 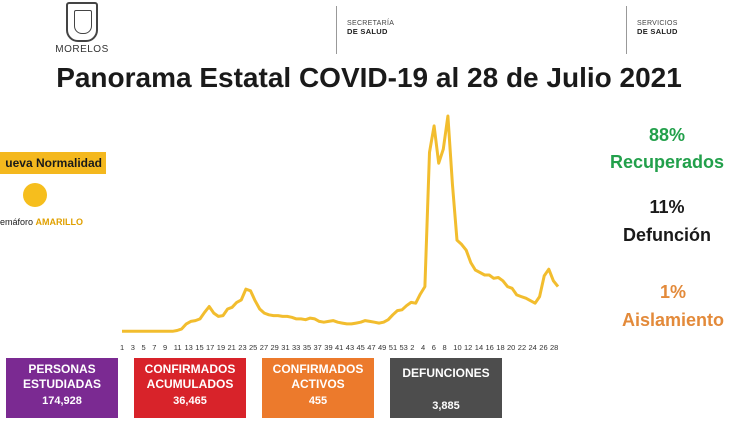 What do you see at coordinates (446, 373) in the screenshot?
I see `def-line1: DEFUNCIONES` at bounding box center [446, 373].